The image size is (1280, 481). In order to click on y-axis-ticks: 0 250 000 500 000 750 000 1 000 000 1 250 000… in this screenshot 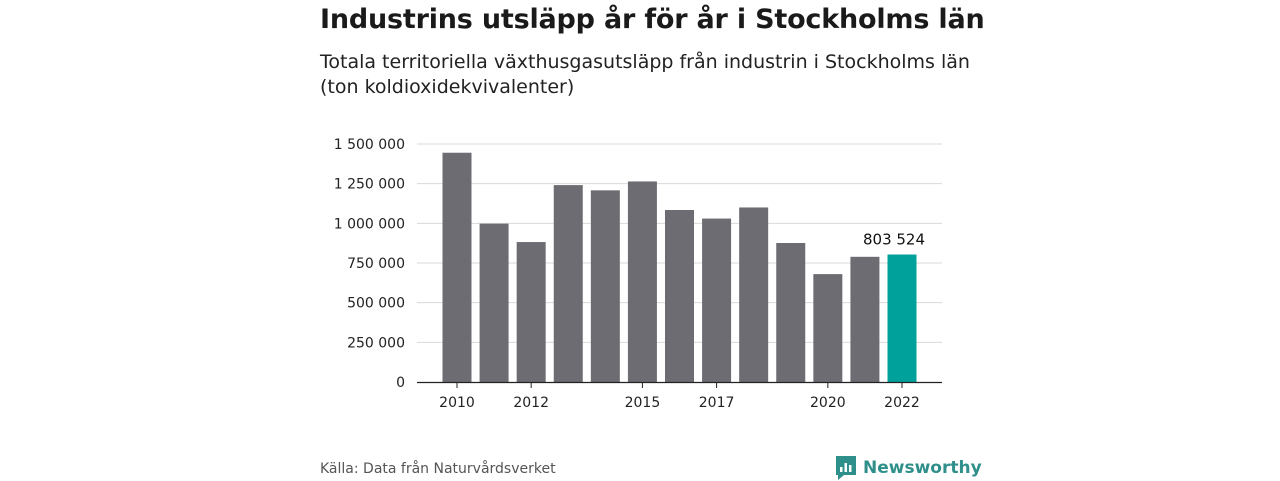, I will do `click(369, 264)`.